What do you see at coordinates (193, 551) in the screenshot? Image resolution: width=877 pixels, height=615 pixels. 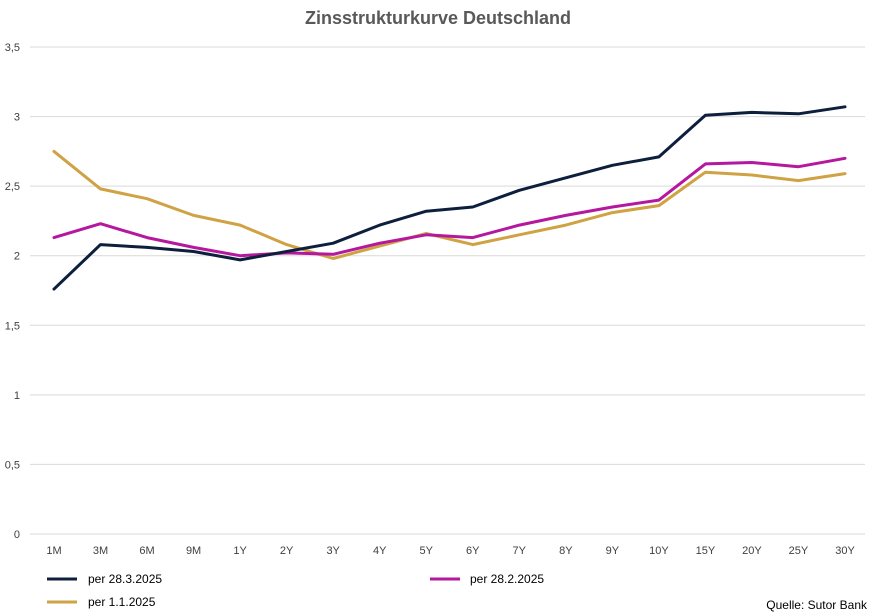 I see `x-tick-label: 9M` at bounding box center [193, 551].